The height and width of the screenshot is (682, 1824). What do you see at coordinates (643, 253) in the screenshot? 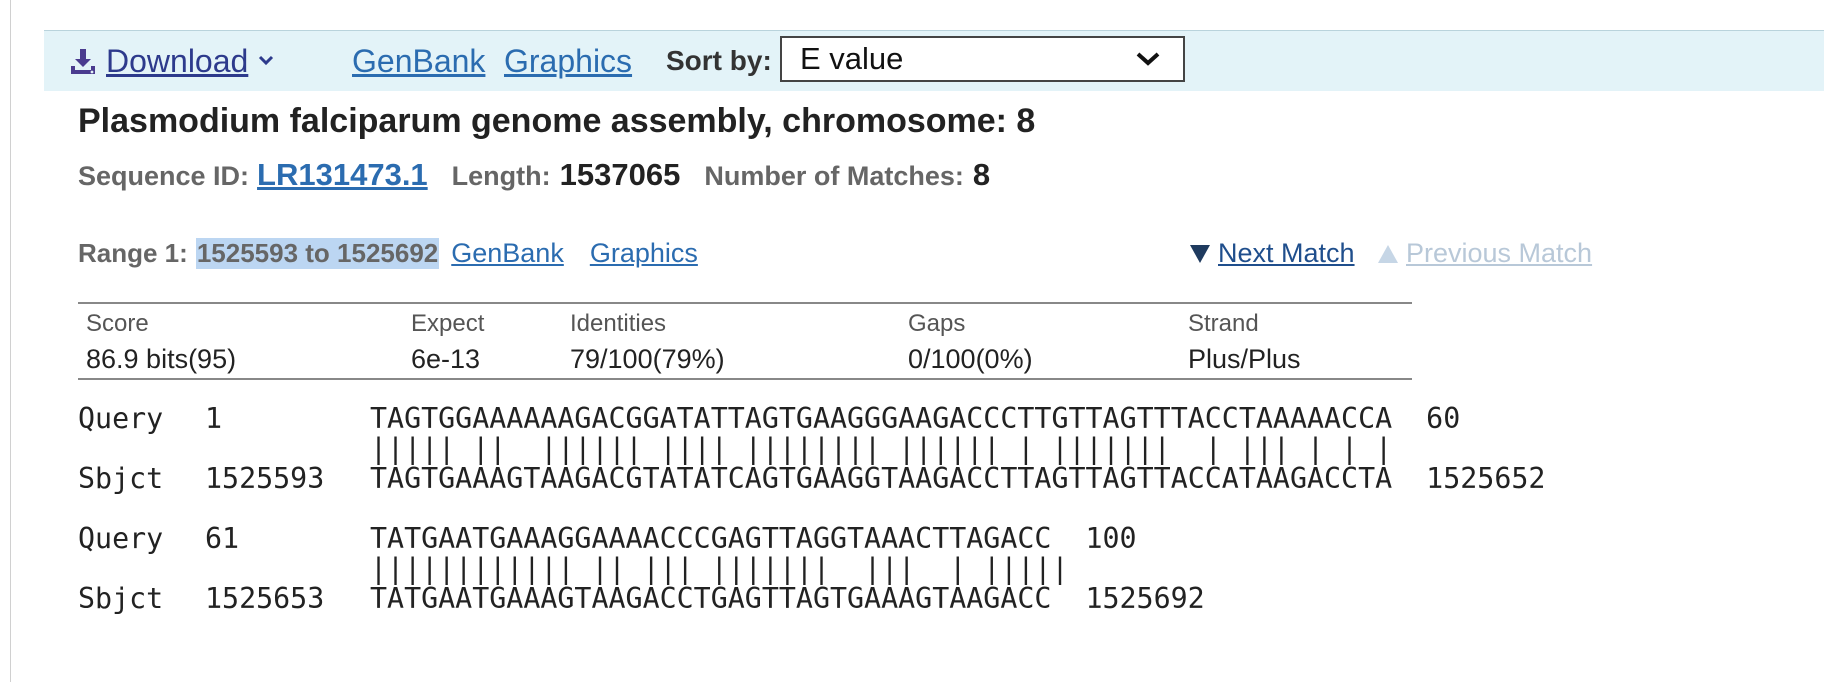
I see `range-graphics-link: Graphics` at bounding box center [643, 253].